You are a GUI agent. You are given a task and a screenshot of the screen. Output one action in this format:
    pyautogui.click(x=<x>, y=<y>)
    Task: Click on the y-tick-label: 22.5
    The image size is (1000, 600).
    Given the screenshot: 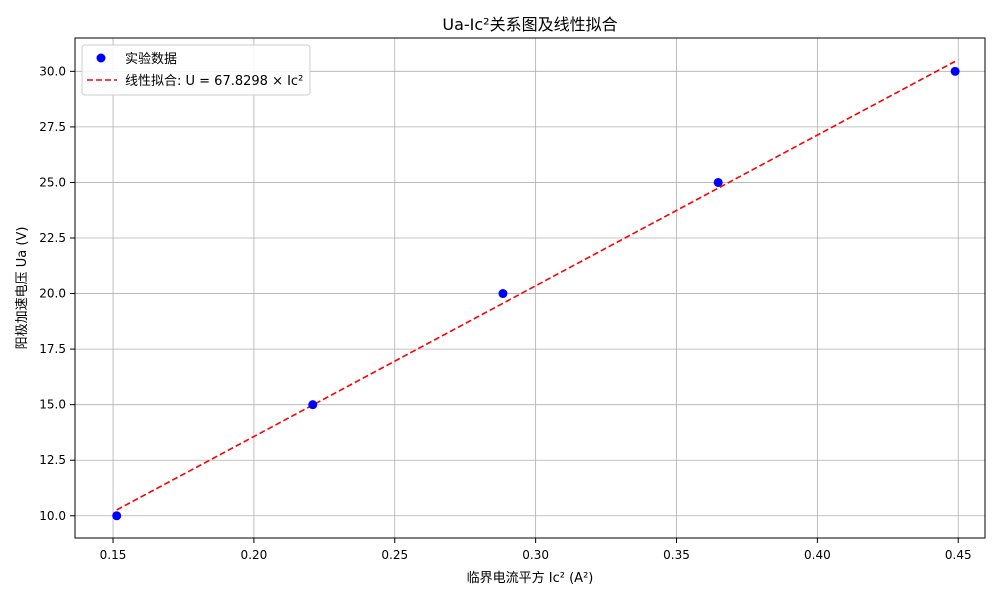 What is the action you would take?
    pyautogui.click(x=52, y=238)
    